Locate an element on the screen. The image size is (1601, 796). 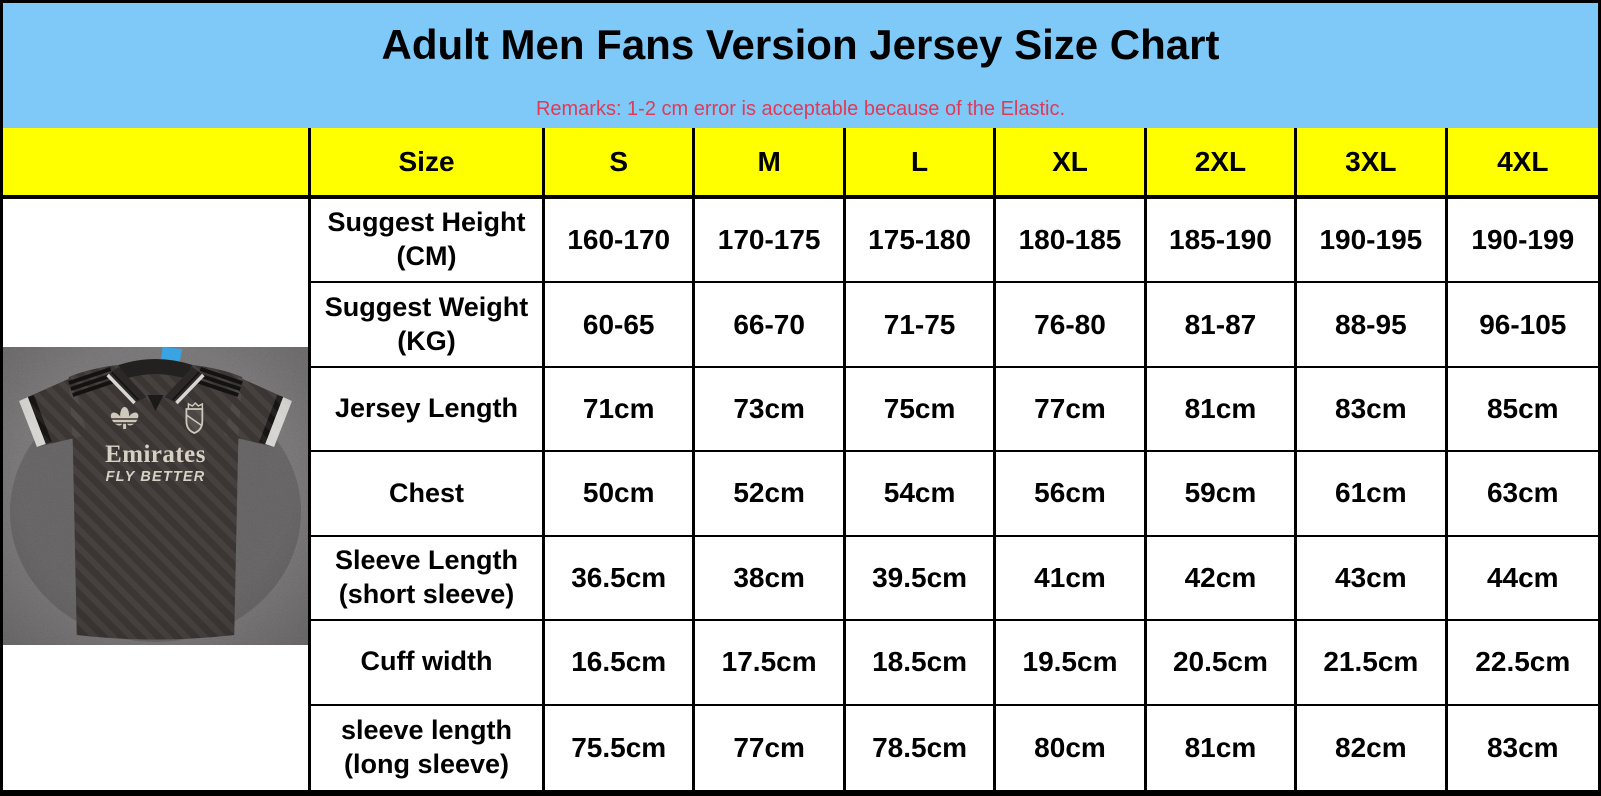
column-header-4xl: 4XL is located at coordinates (1522, 163).